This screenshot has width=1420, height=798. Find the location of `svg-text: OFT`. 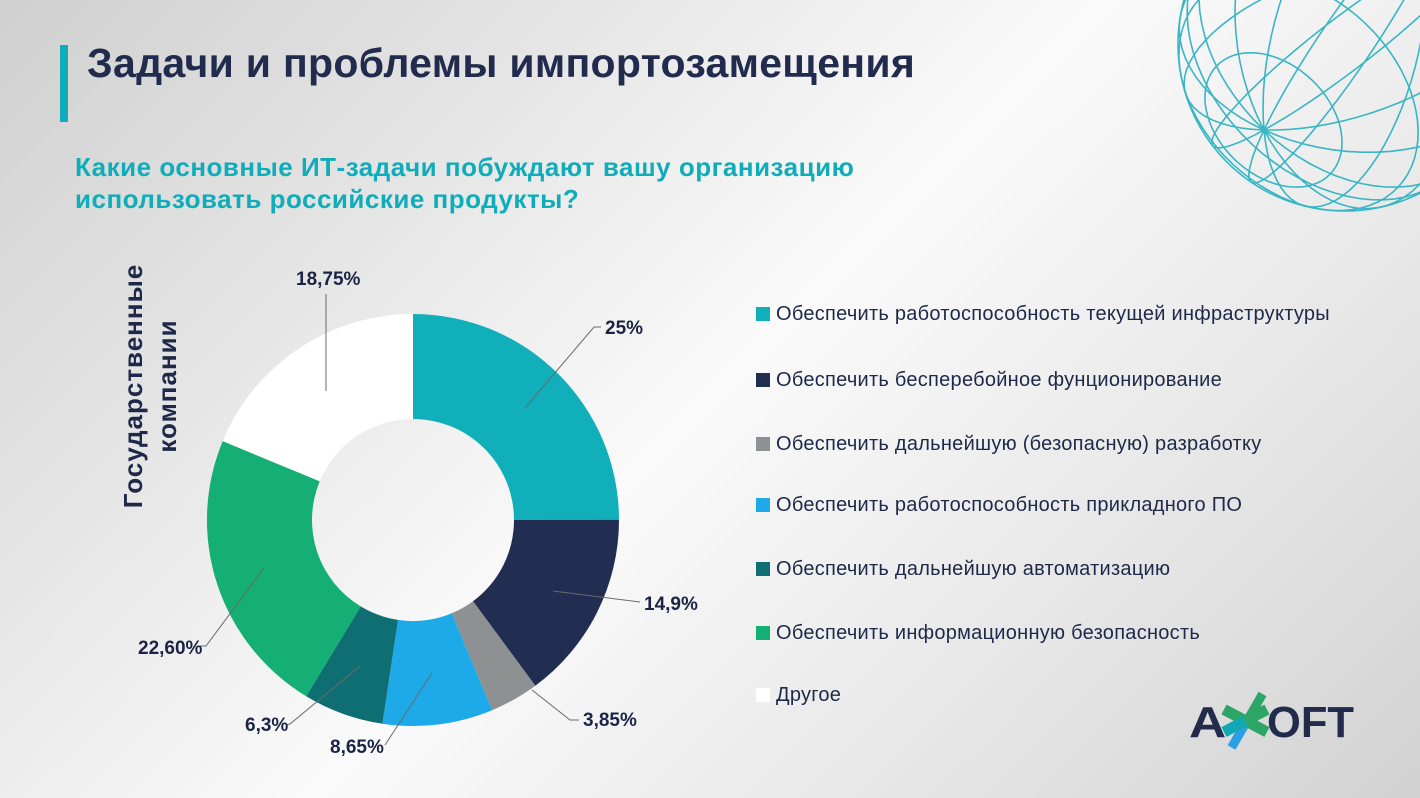

svg-text: OFT is located at coordinates (1310, 722).